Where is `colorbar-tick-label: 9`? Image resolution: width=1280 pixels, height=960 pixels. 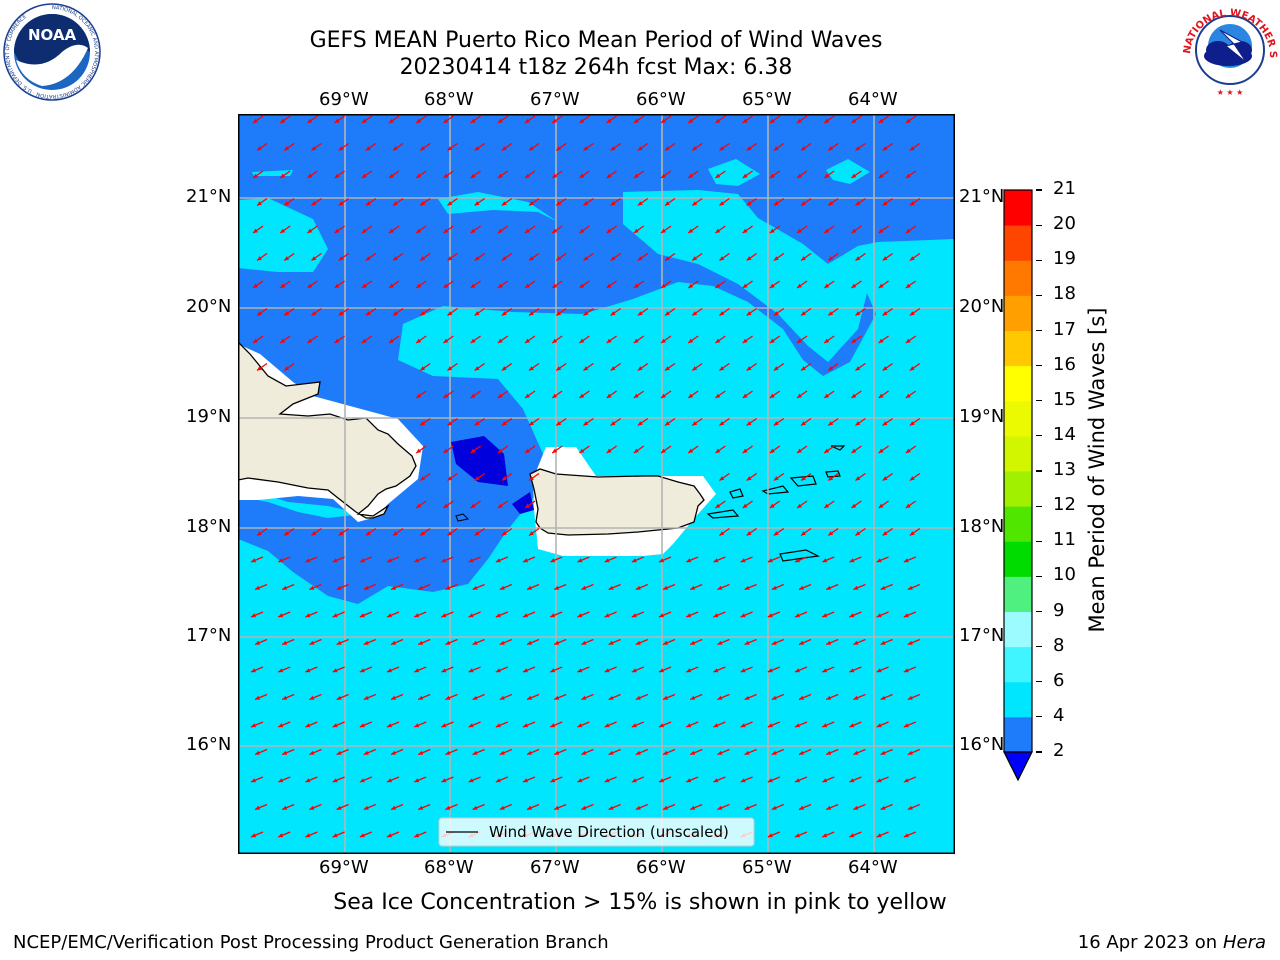 colorbar-tick-label: 9 is located at coordinates (1059, 610).